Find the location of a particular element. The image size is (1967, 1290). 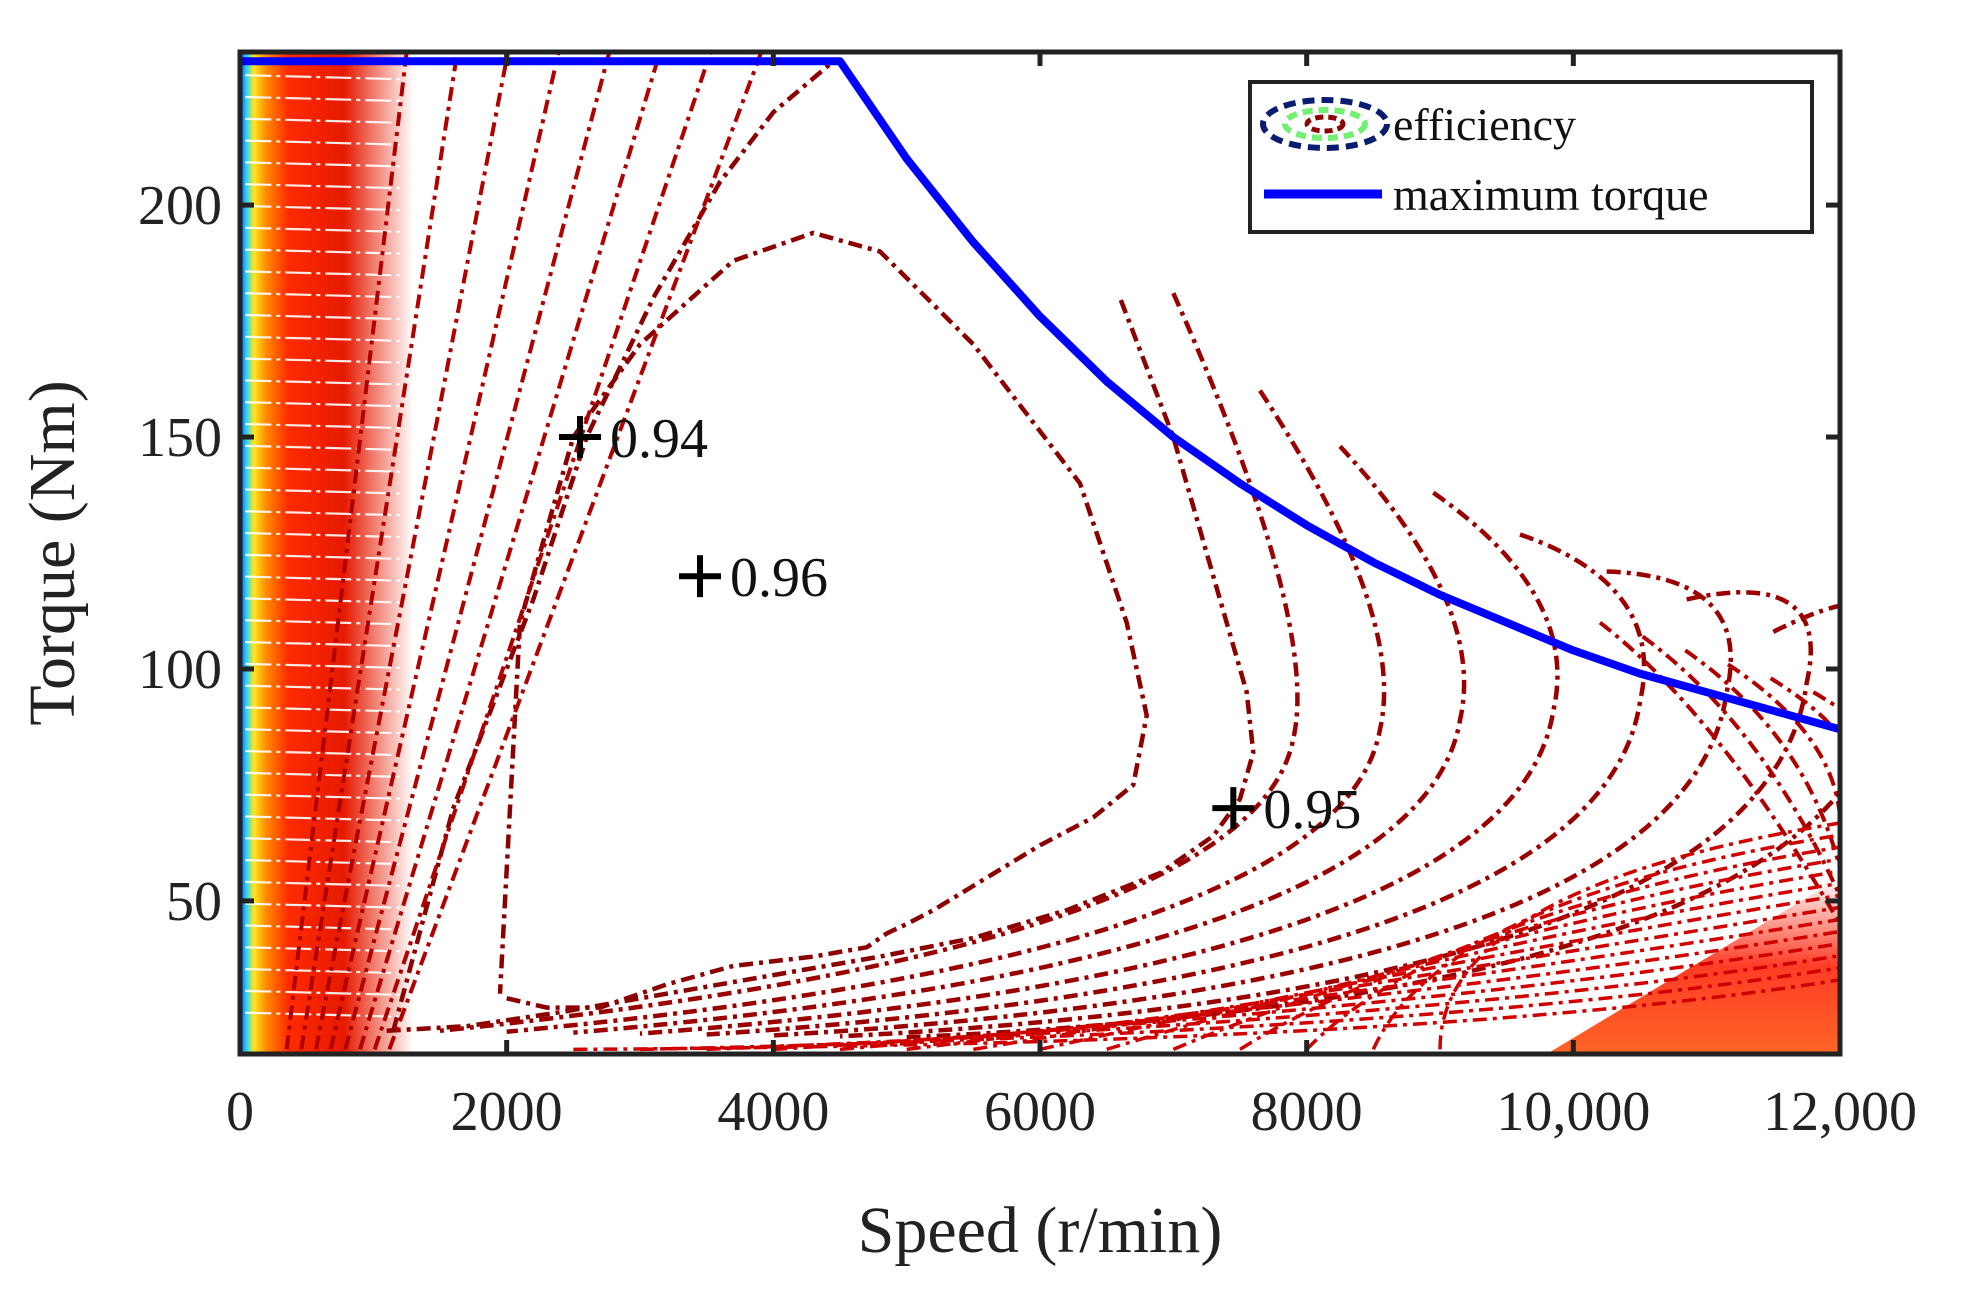

x-tick-label: 2000 is located at coordinates (507, 1112).